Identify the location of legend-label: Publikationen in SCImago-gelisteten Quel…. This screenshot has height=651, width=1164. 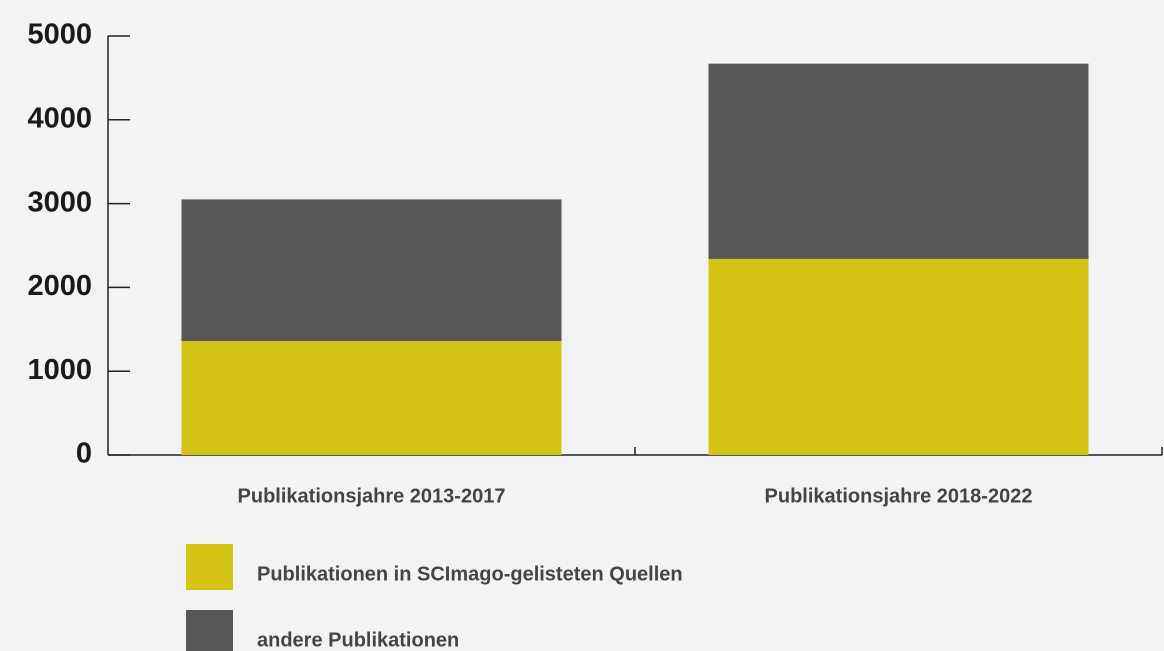
(470, 574).